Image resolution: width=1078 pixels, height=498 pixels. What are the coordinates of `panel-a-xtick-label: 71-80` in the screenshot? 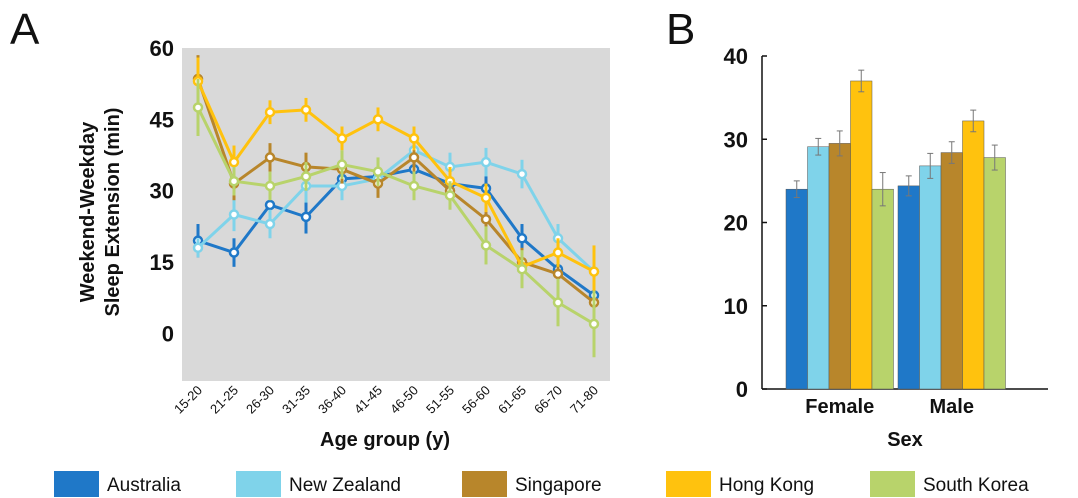 It's located at (584, 400).